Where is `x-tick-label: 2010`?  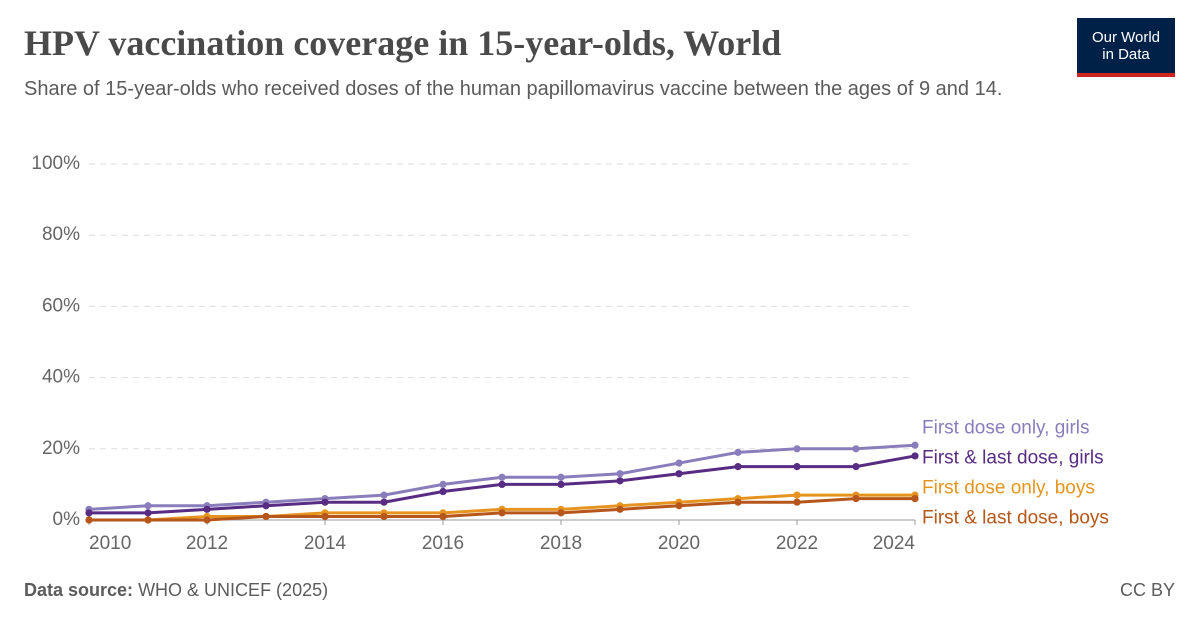 x-tick-label: 2010 is located at coordinates (110, 543).